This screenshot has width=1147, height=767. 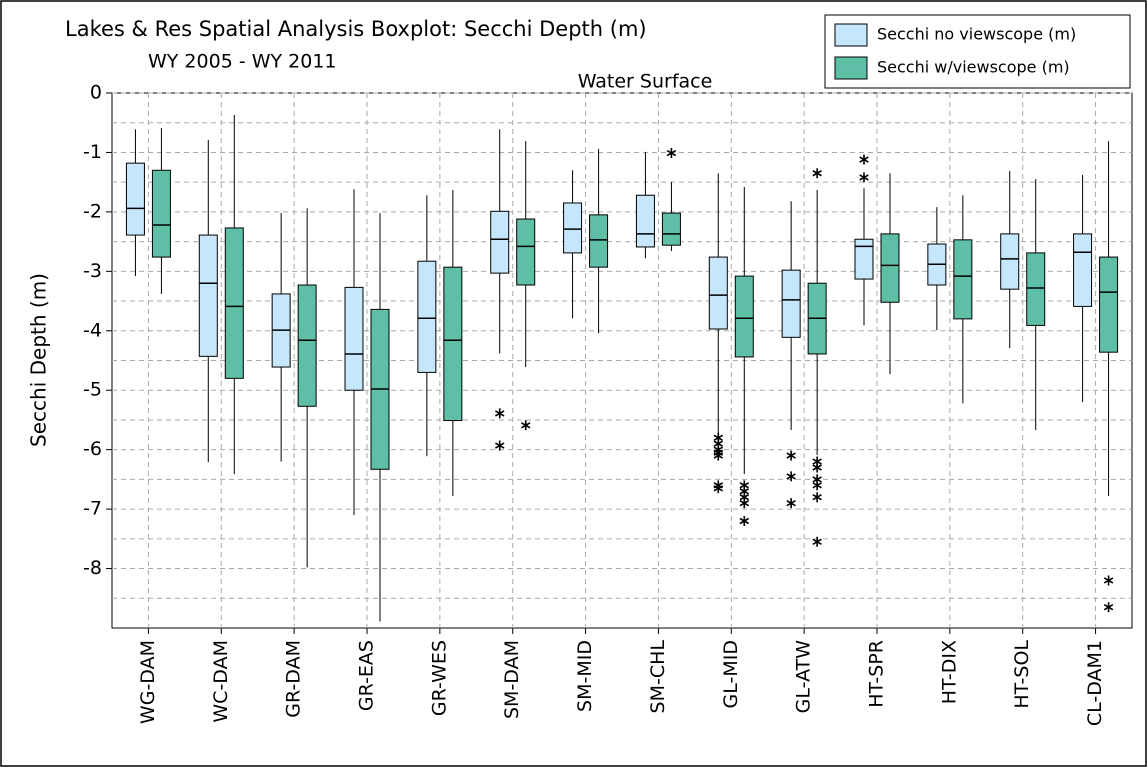 I want to click on y-tick-label: -6, so click(x=92, y=449).